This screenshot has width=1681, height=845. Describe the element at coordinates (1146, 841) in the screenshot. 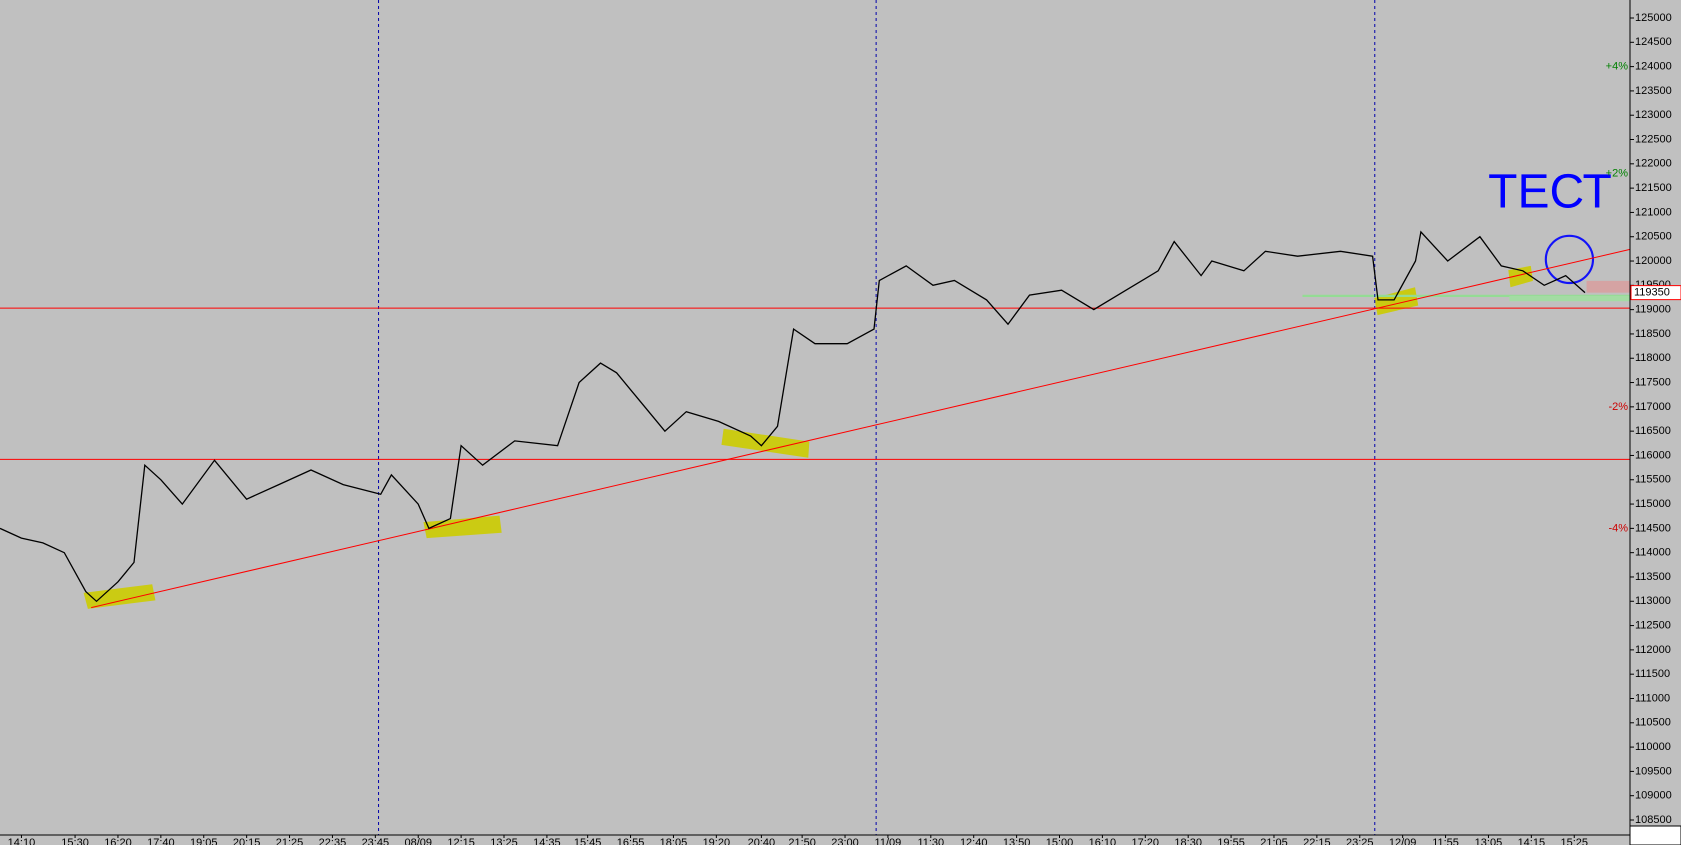

I see `x-tick-label: 17:20` at that location.